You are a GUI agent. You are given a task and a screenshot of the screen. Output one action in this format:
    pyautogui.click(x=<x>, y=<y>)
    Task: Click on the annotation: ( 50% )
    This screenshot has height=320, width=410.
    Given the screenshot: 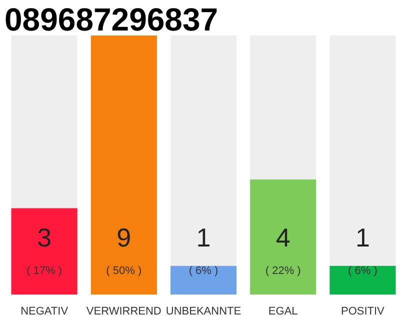 What is the action you would take?
    pyautogui.click(x=124, y=271)
    